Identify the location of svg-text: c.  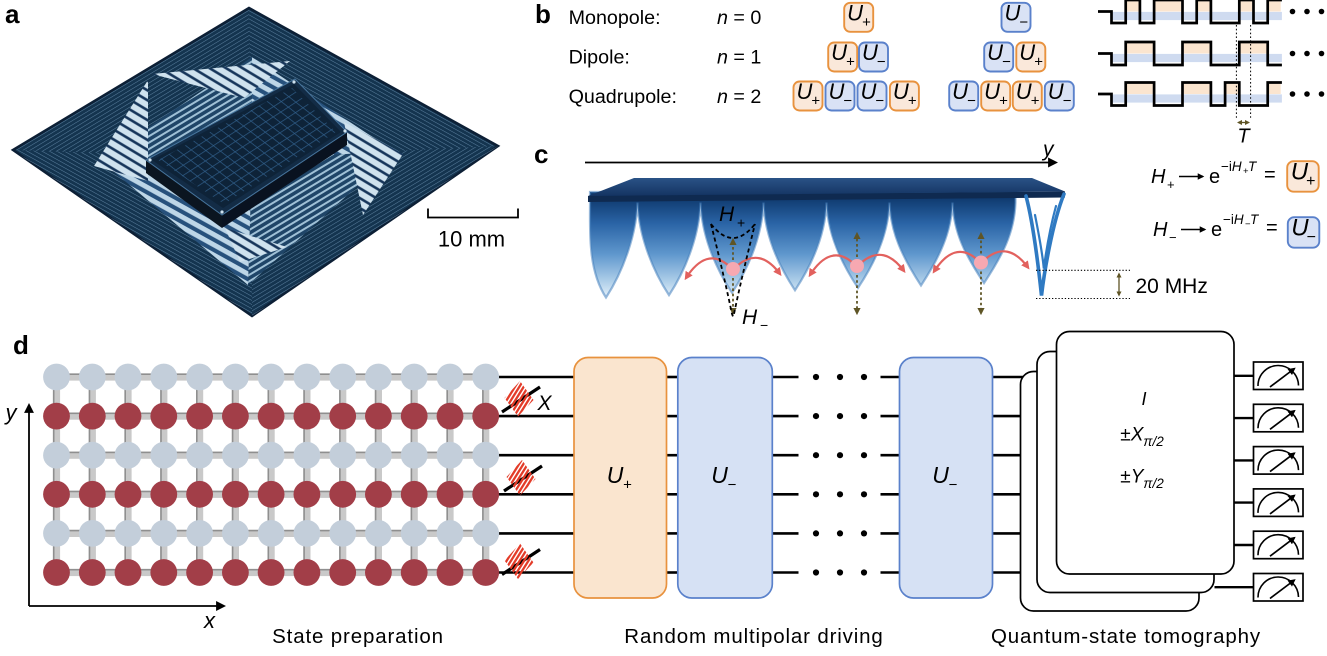
(541, 154).